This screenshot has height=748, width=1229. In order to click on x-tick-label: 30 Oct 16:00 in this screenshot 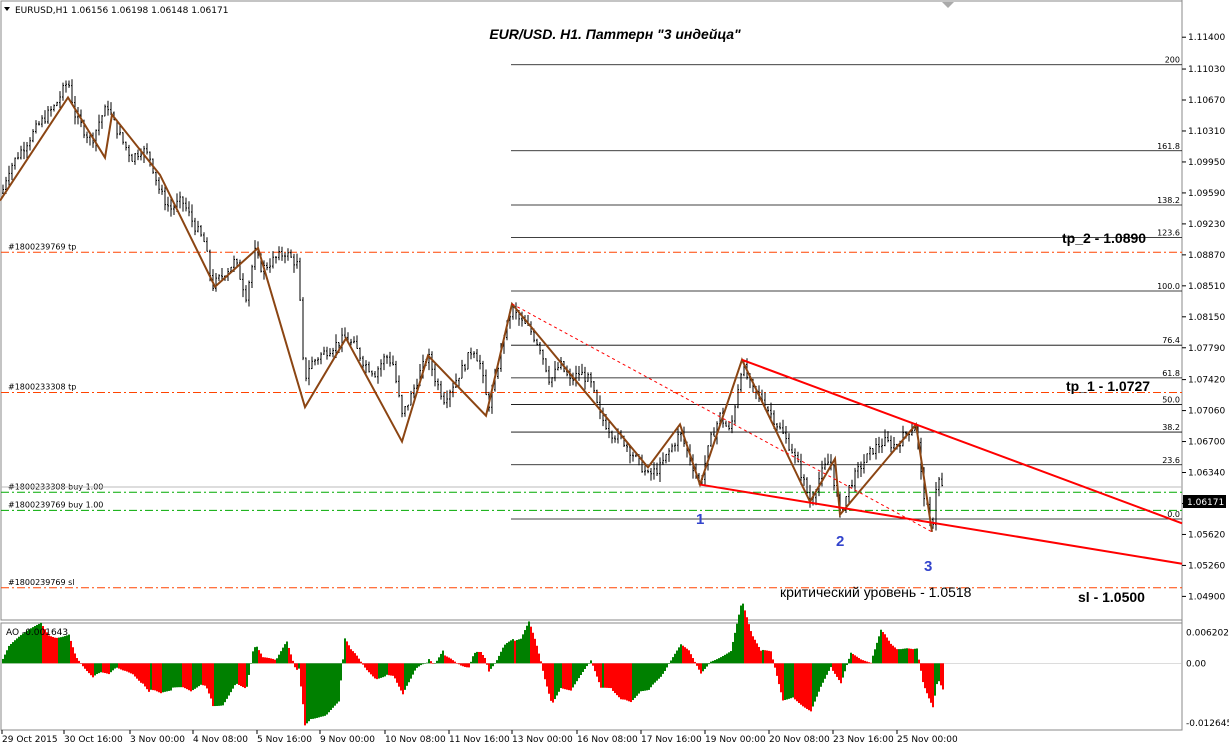, I will do `click(93, 740)`.